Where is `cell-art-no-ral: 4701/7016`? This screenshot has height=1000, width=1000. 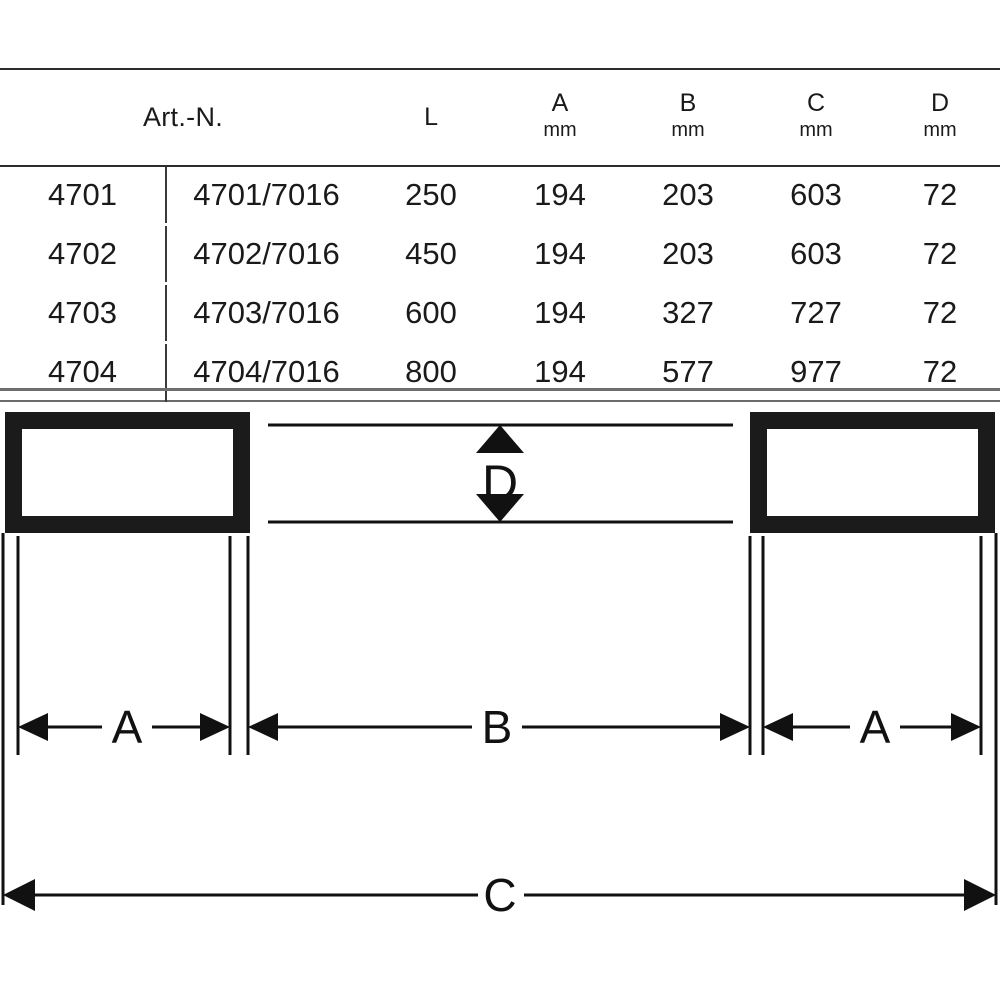 cell-art-no-ral: 4701/7016 is located at coordinates (265, 196).